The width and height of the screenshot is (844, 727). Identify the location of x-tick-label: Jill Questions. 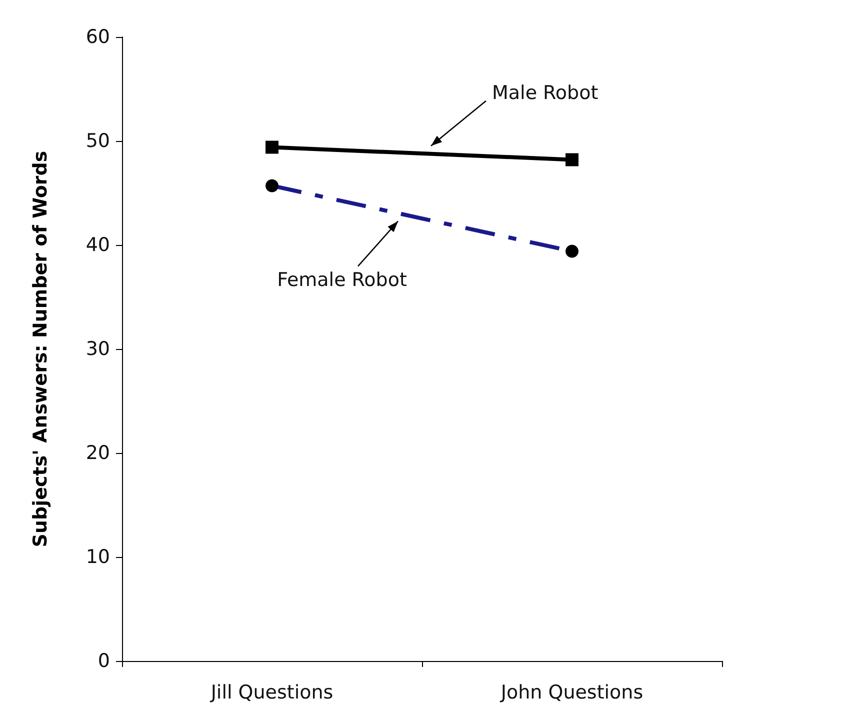
(272, 693).